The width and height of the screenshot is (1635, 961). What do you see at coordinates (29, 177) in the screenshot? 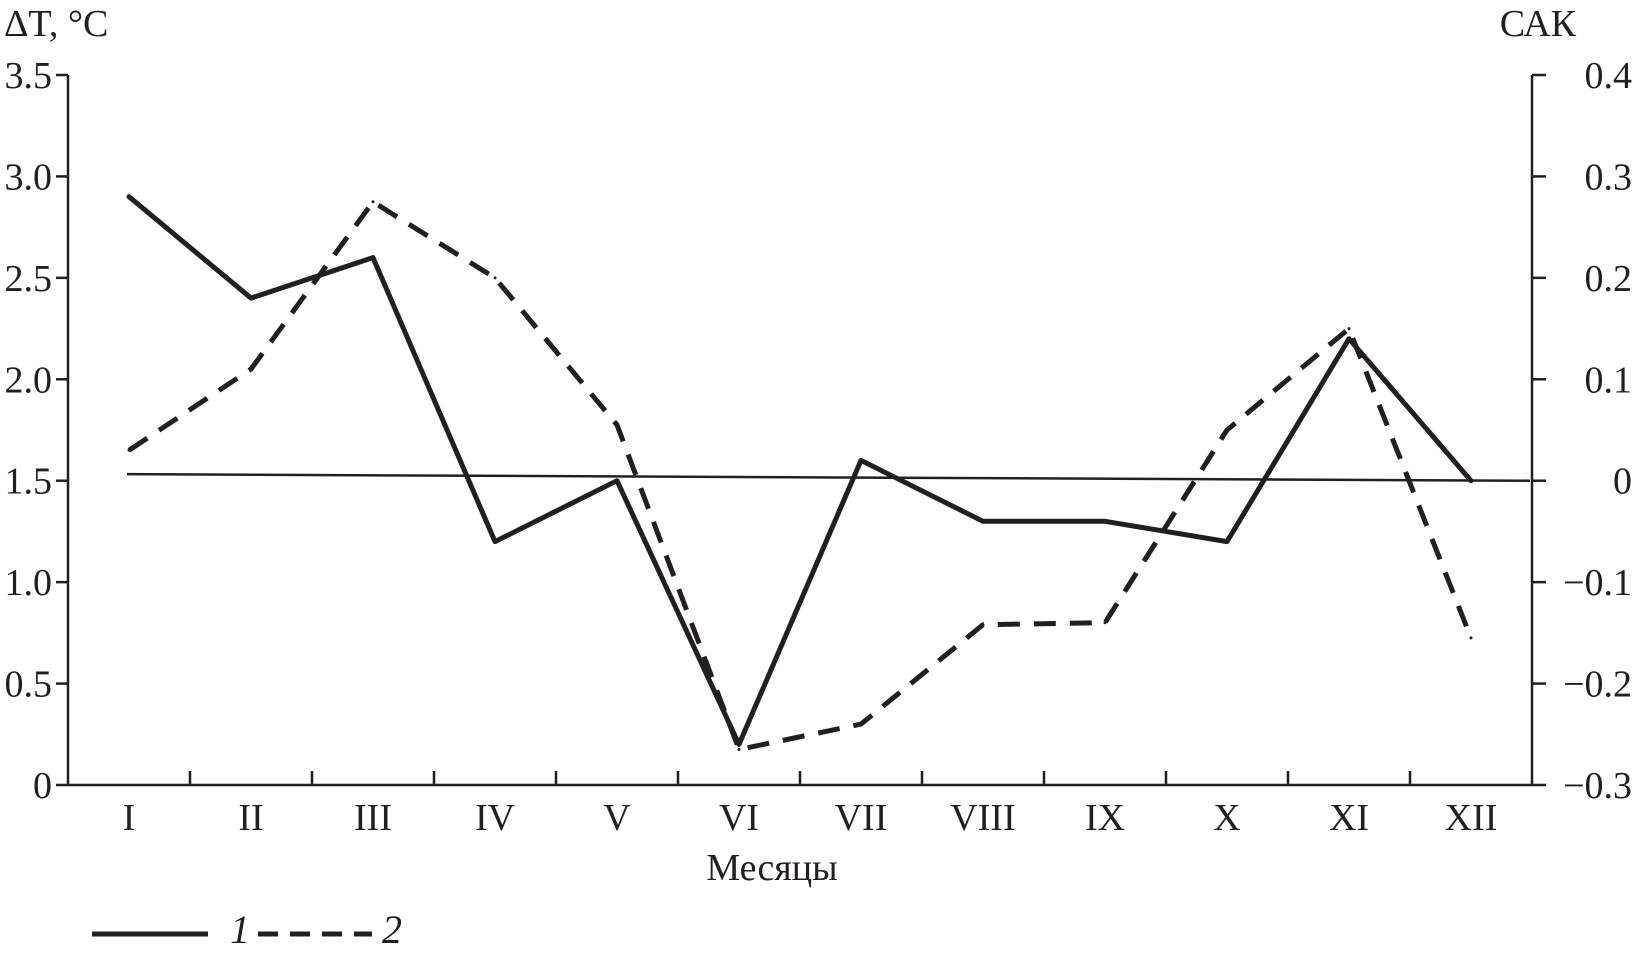
I see `y-tick-label-left: 3.0` at bounding box center [29, 177].